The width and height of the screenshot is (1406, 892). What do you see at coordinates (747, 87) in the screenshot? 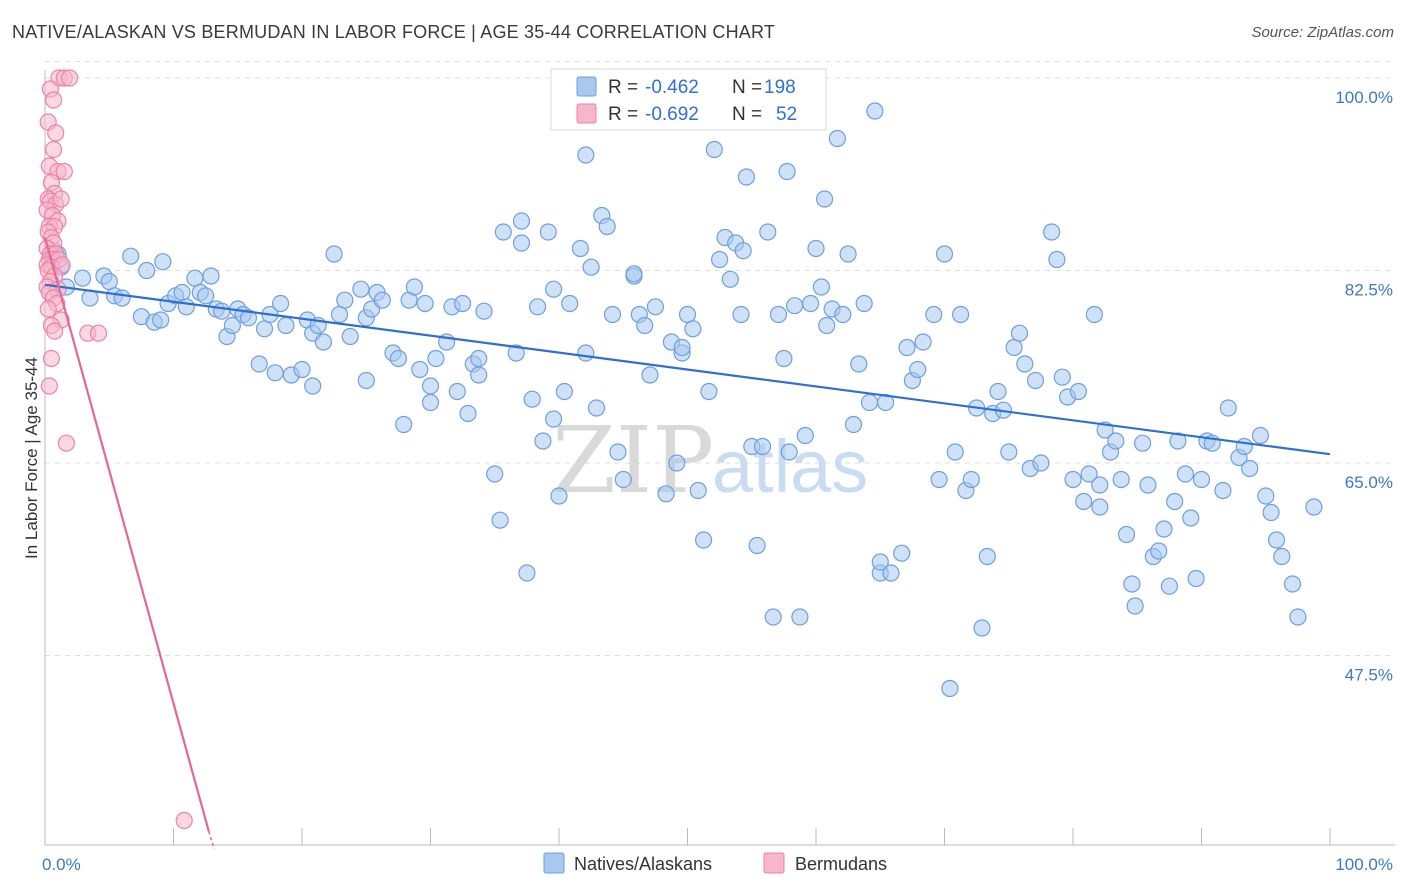
I see `legend-n-label-natives: N =` at bounding box center [747, 87].